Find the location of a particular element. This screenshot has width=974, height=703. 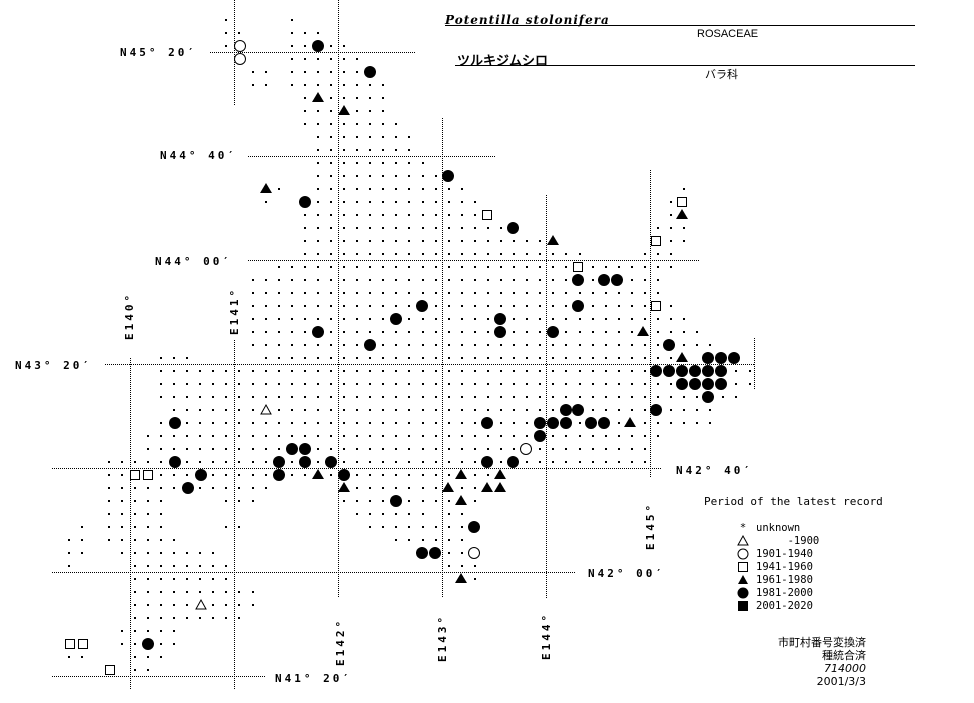

open-circle-marker is located at coordinates (240, 46).